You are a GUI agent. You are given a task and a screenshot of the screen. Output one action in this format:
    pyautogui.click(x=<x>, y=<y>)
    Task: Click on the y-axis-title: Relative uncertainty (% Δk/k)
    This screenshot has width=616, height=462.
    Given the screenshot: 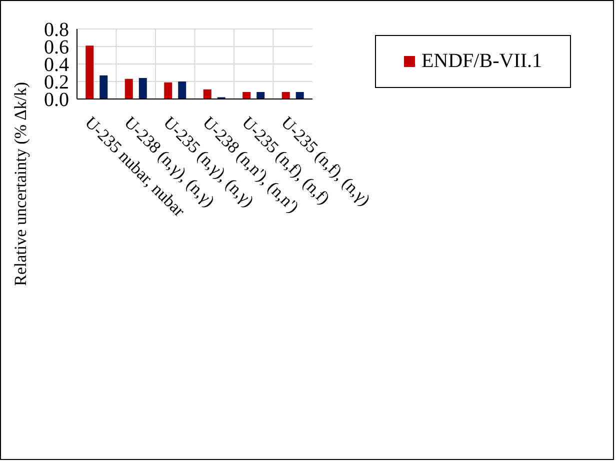 What is the action you would take?
    pyautogui.click(x=20, y=184)
    